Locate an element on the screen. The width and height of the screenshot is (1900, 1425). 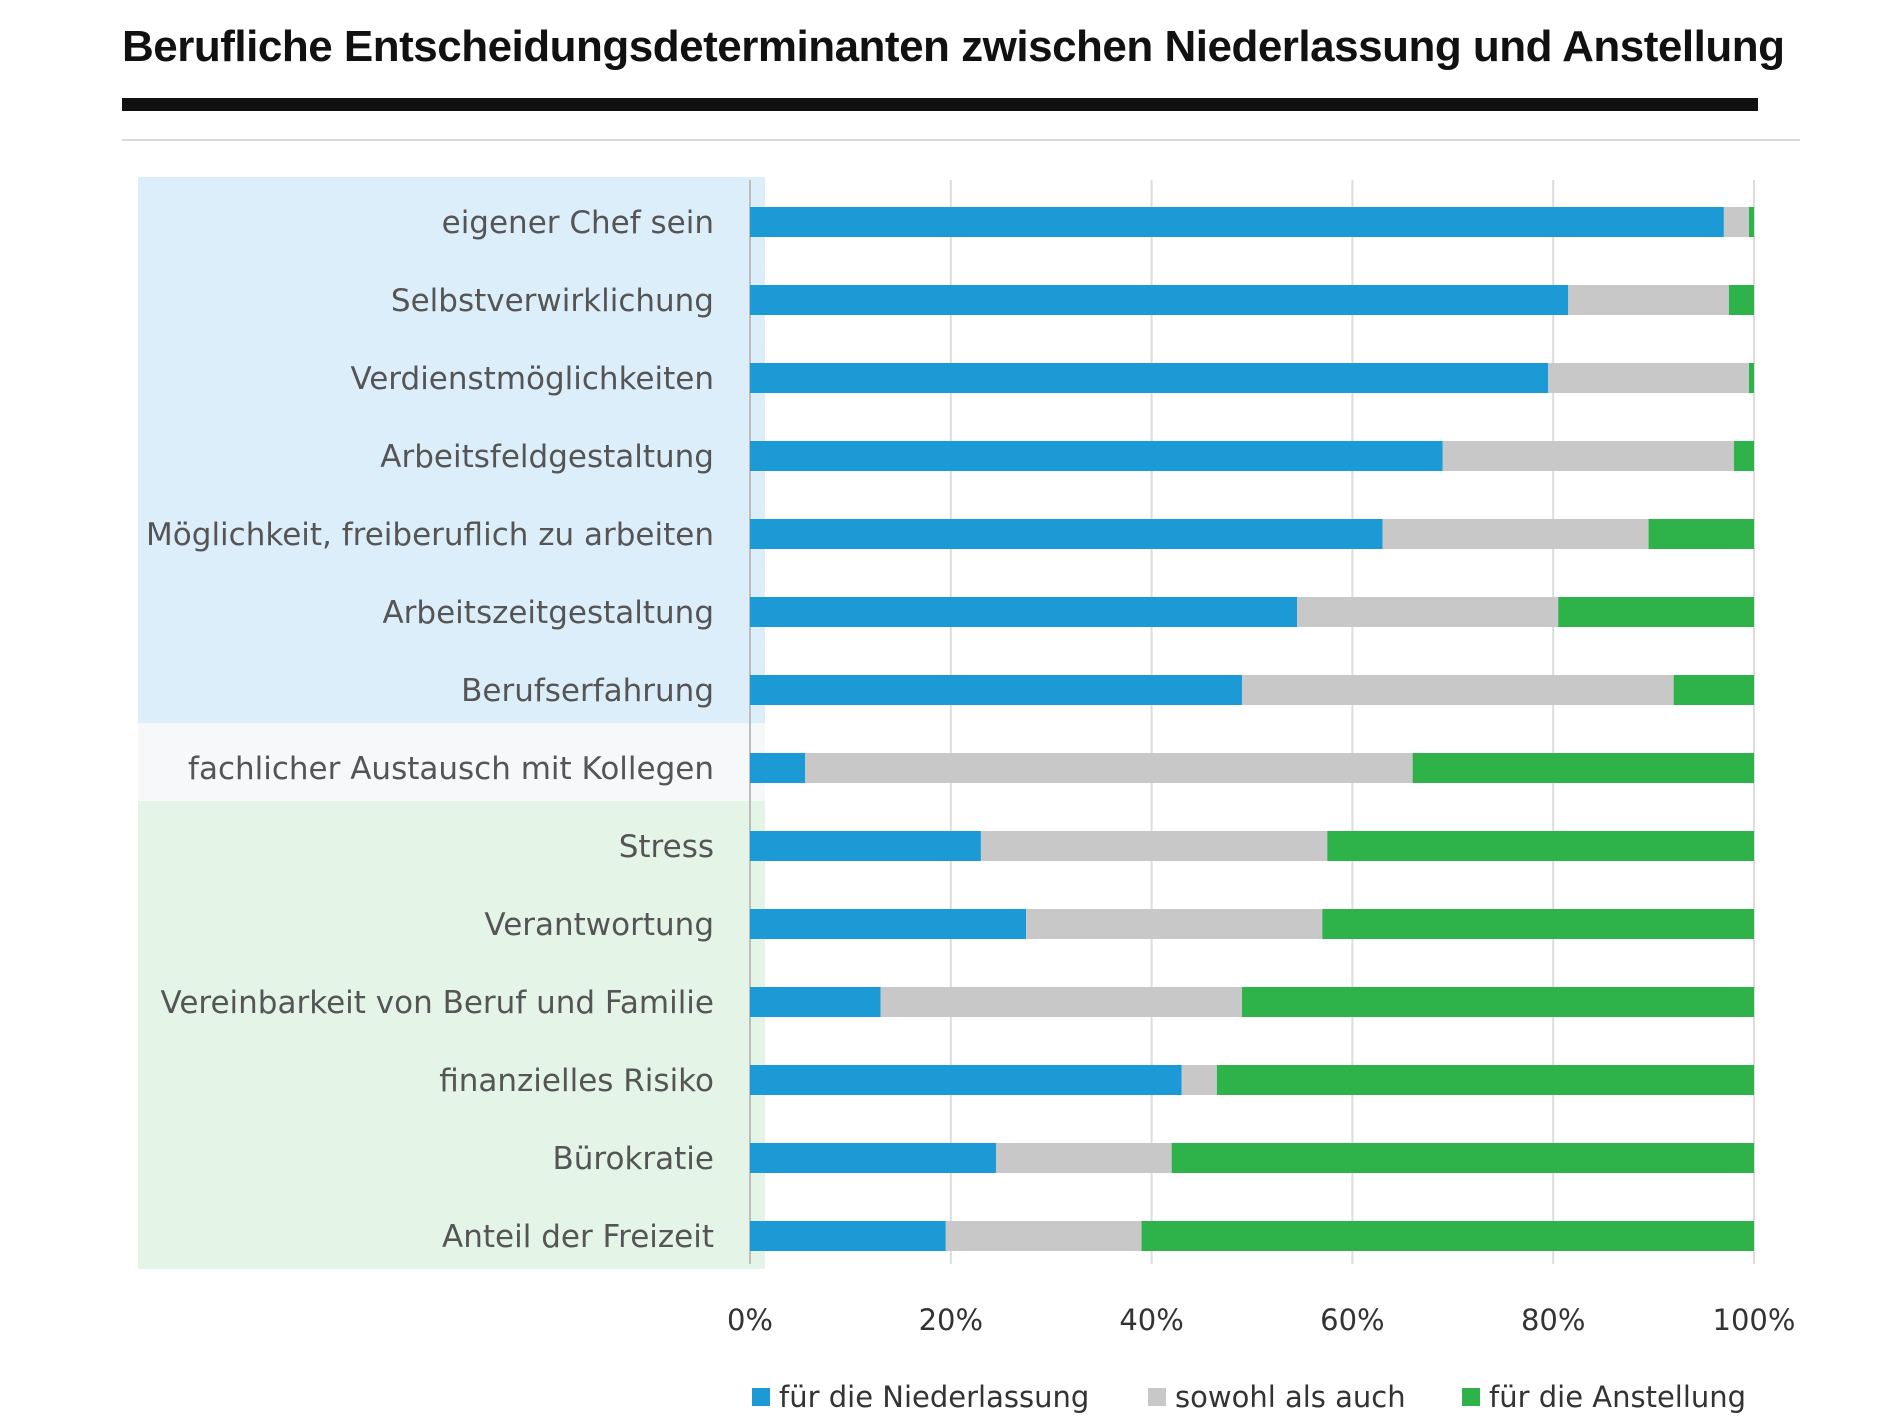
bar-fuer-die-anstellung-verdienstmoeglichkeiten is located at coordinates (1751, 378).